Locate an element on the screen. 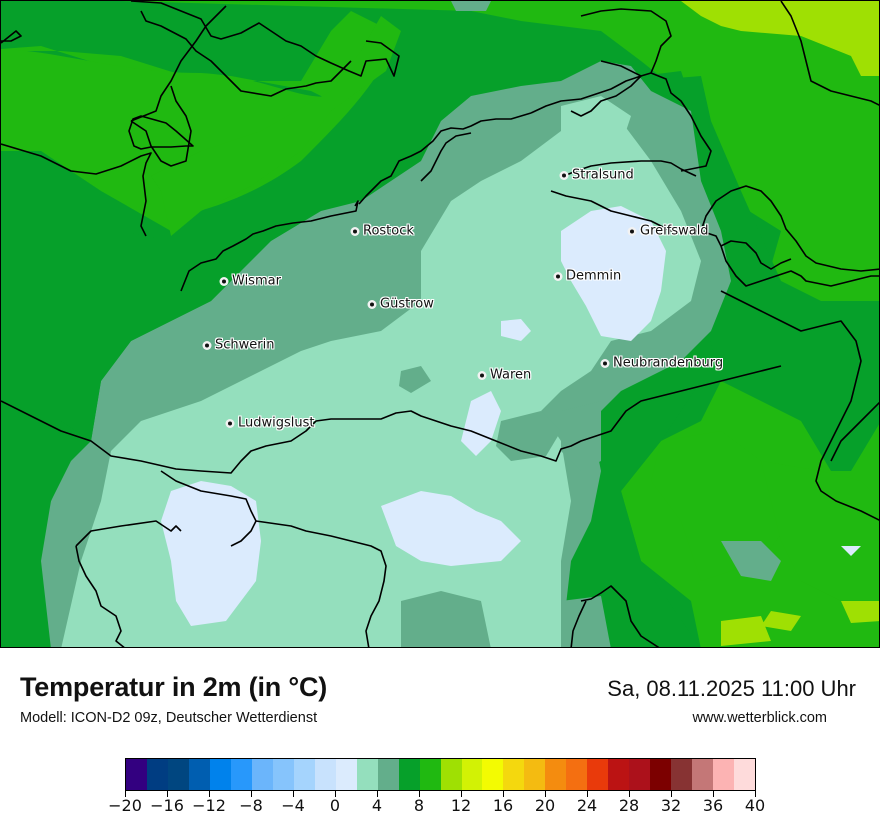  city-marker-schwerin: Schwerin is located at coordinates (238, 345).